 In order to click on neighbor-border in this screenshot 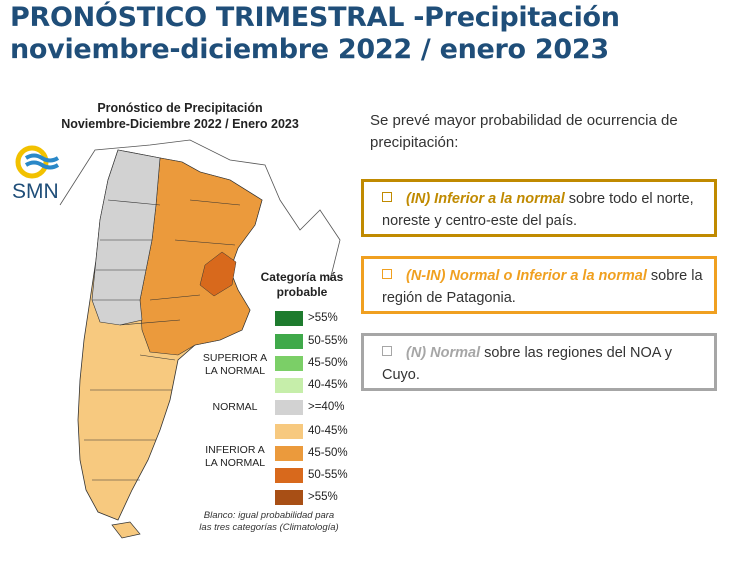, I will do `click(200, 210)`.